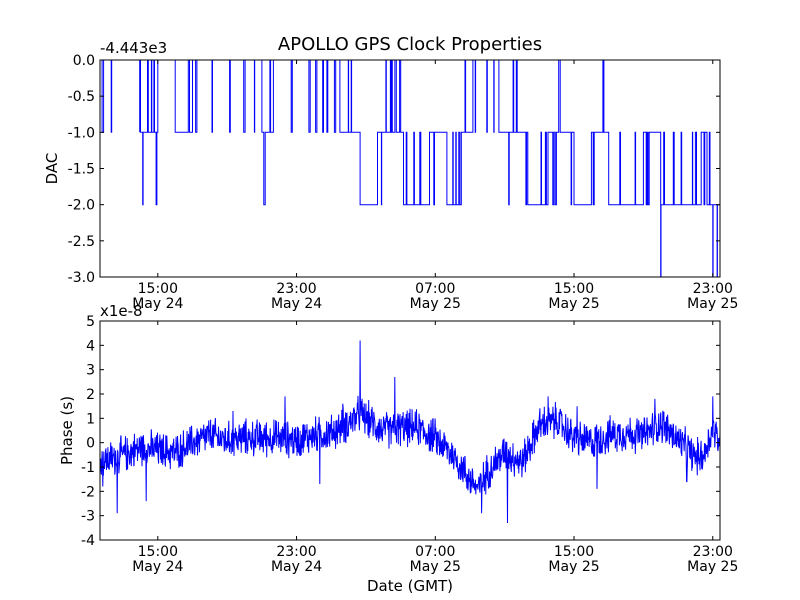 Image resolution: width=800 pixels, height=600 pixels. What do you see at coordinates (84, 61) in the screenshot?
I see `y-tick-label: 0.0` at bounding box center [84, 61].